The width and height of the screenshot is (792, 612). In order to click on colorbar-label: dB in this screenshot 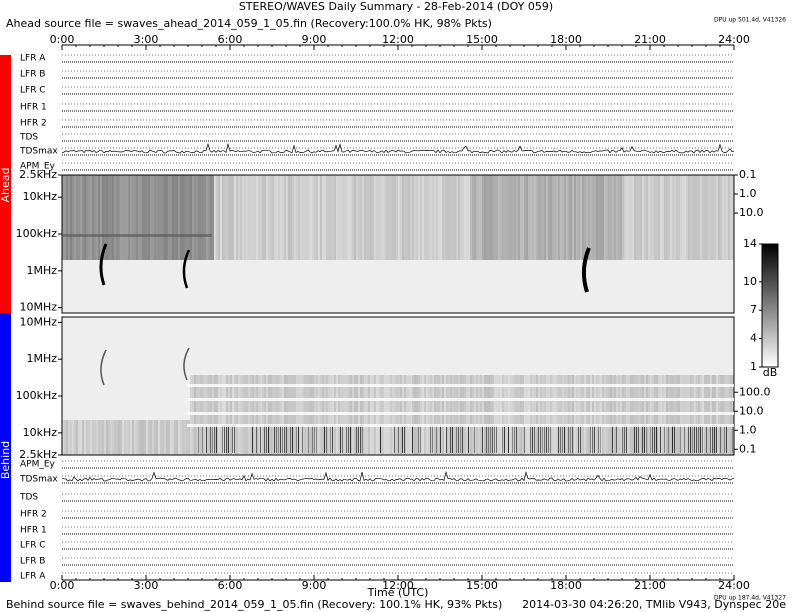, I will do `click(770, 372)`.